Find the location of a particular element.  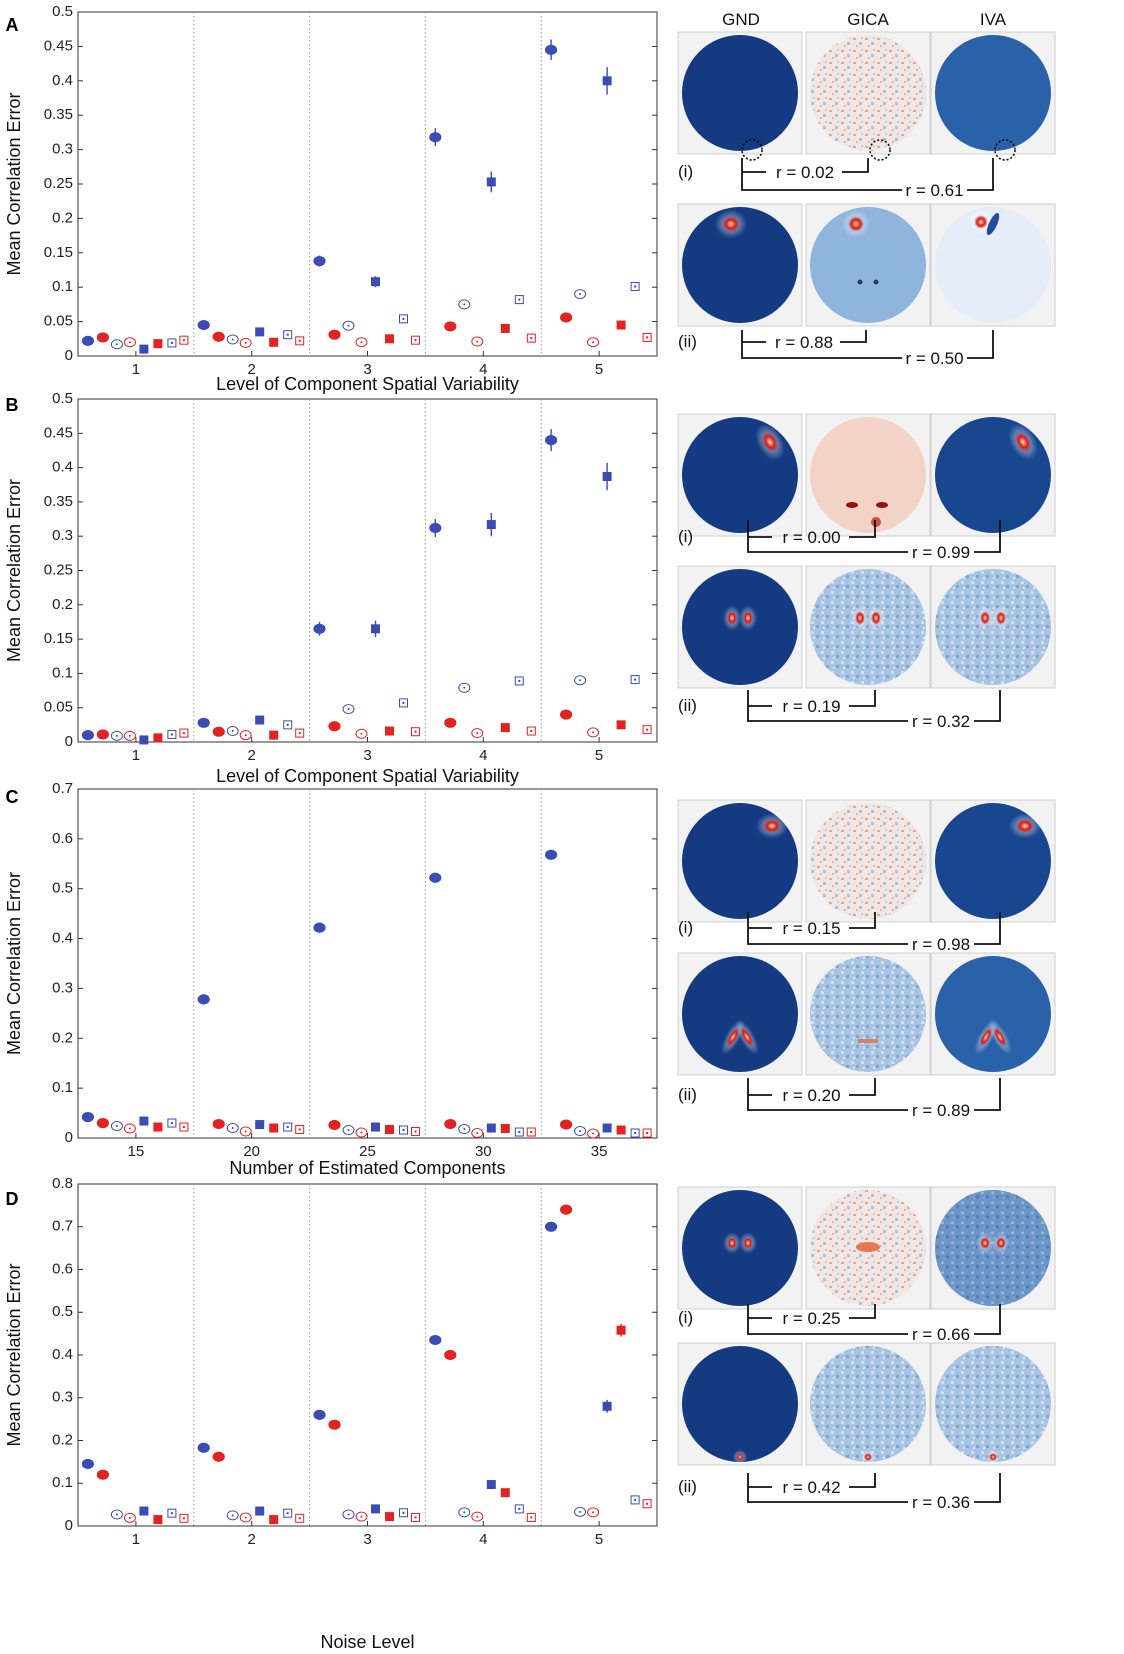

x-axis-label: Noise Level is located at coordinates (367, 1642).